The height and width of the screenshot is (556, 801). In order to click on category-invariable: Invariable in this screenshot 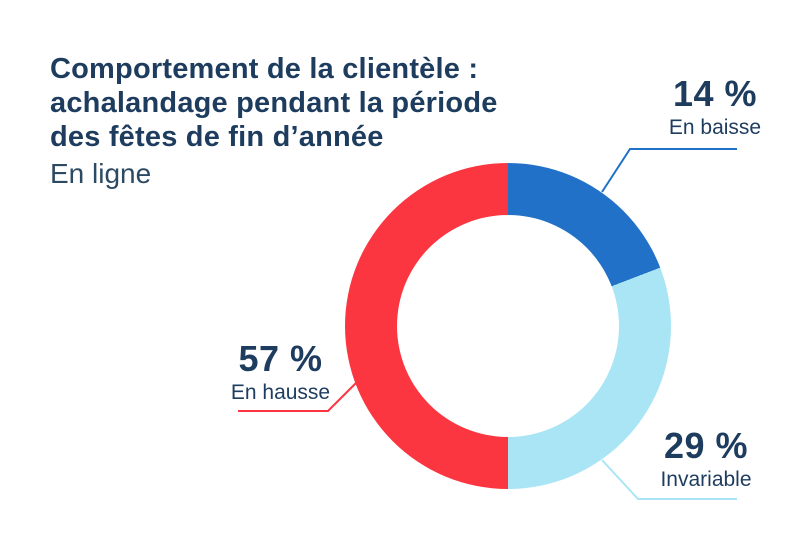, I will do `click(706, 479)`.